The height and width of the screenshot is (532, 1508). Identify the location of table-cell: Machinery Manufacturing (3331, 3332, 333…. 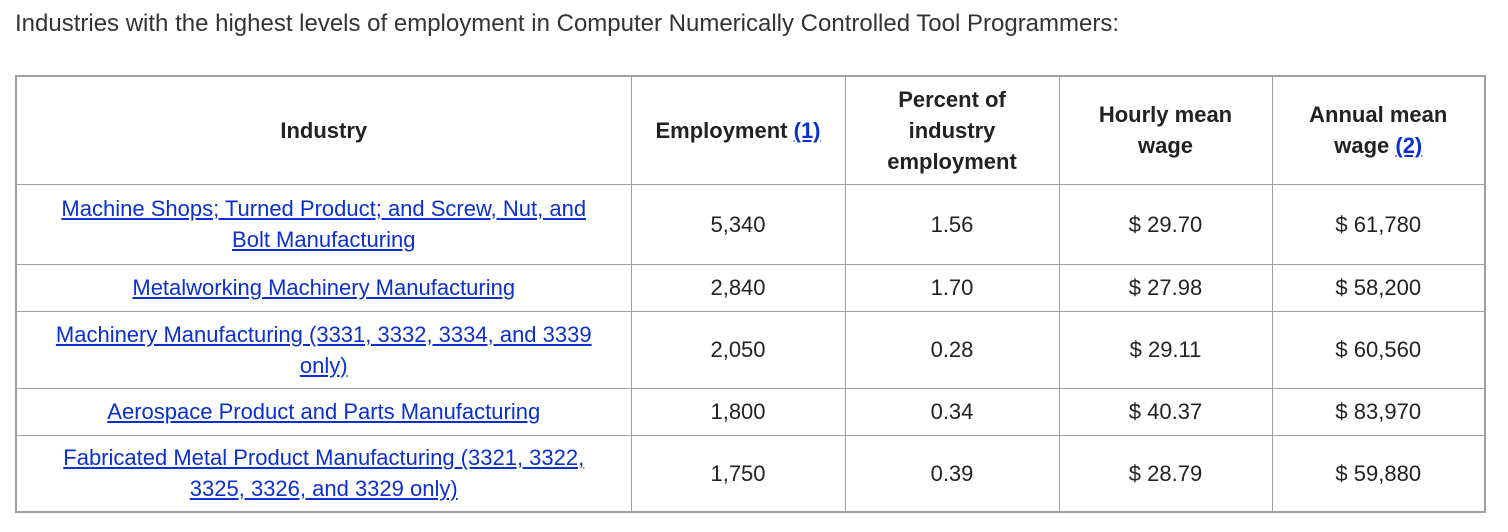
(323, 349).